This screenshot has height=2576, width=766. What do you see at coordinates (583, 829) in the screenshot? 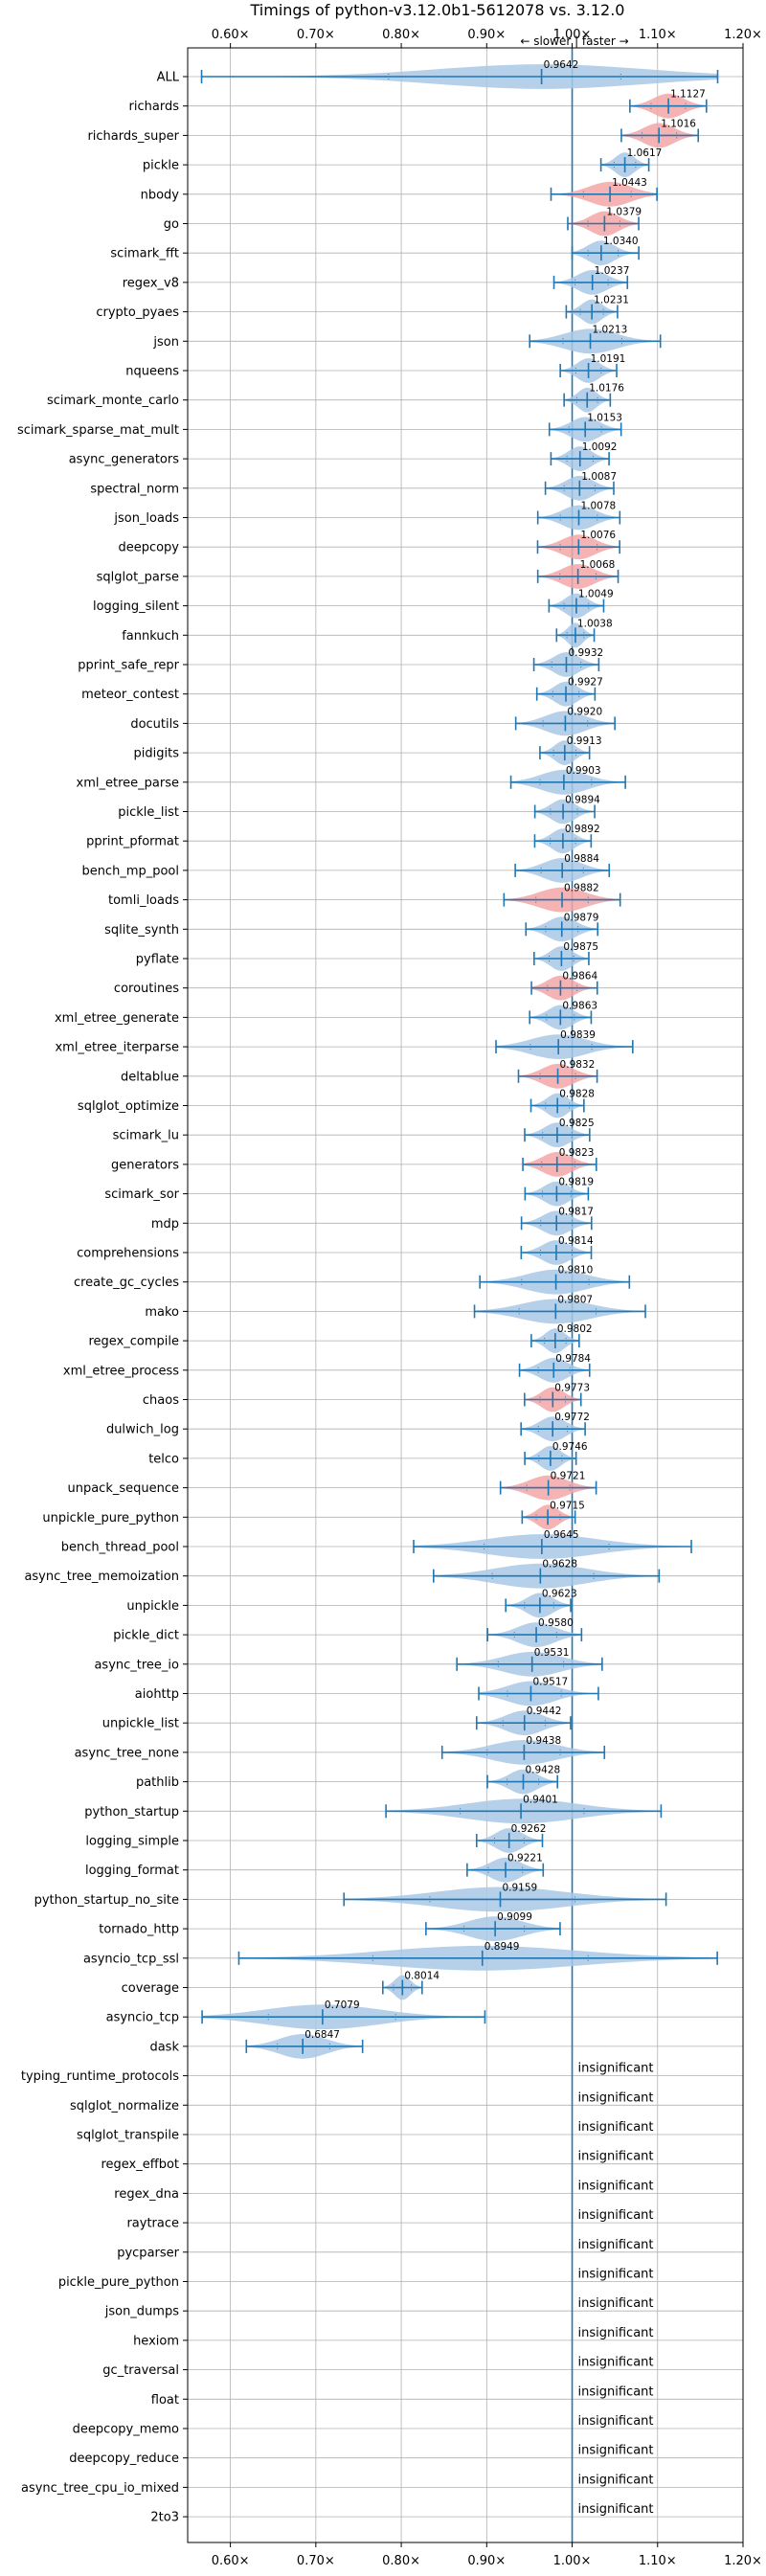
I see `value-label: 0.9892` at bounding box center [583, 829].